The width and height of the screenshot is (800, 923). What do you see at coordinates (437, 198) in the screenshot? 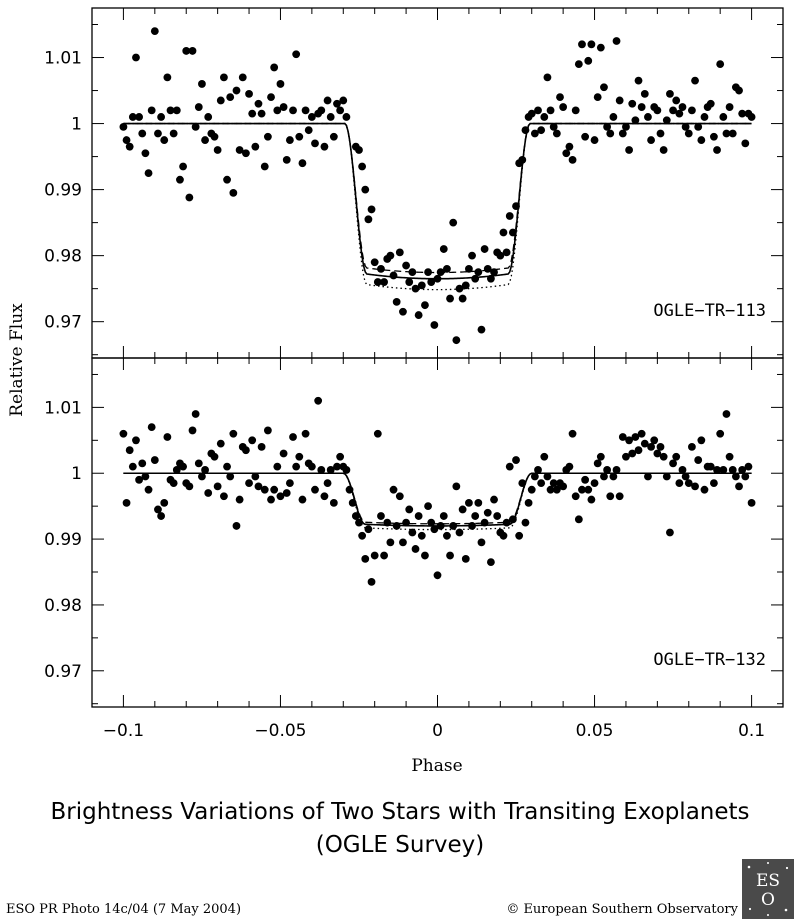
I see `model-curve-dashed` at bounding box center [437, 198].